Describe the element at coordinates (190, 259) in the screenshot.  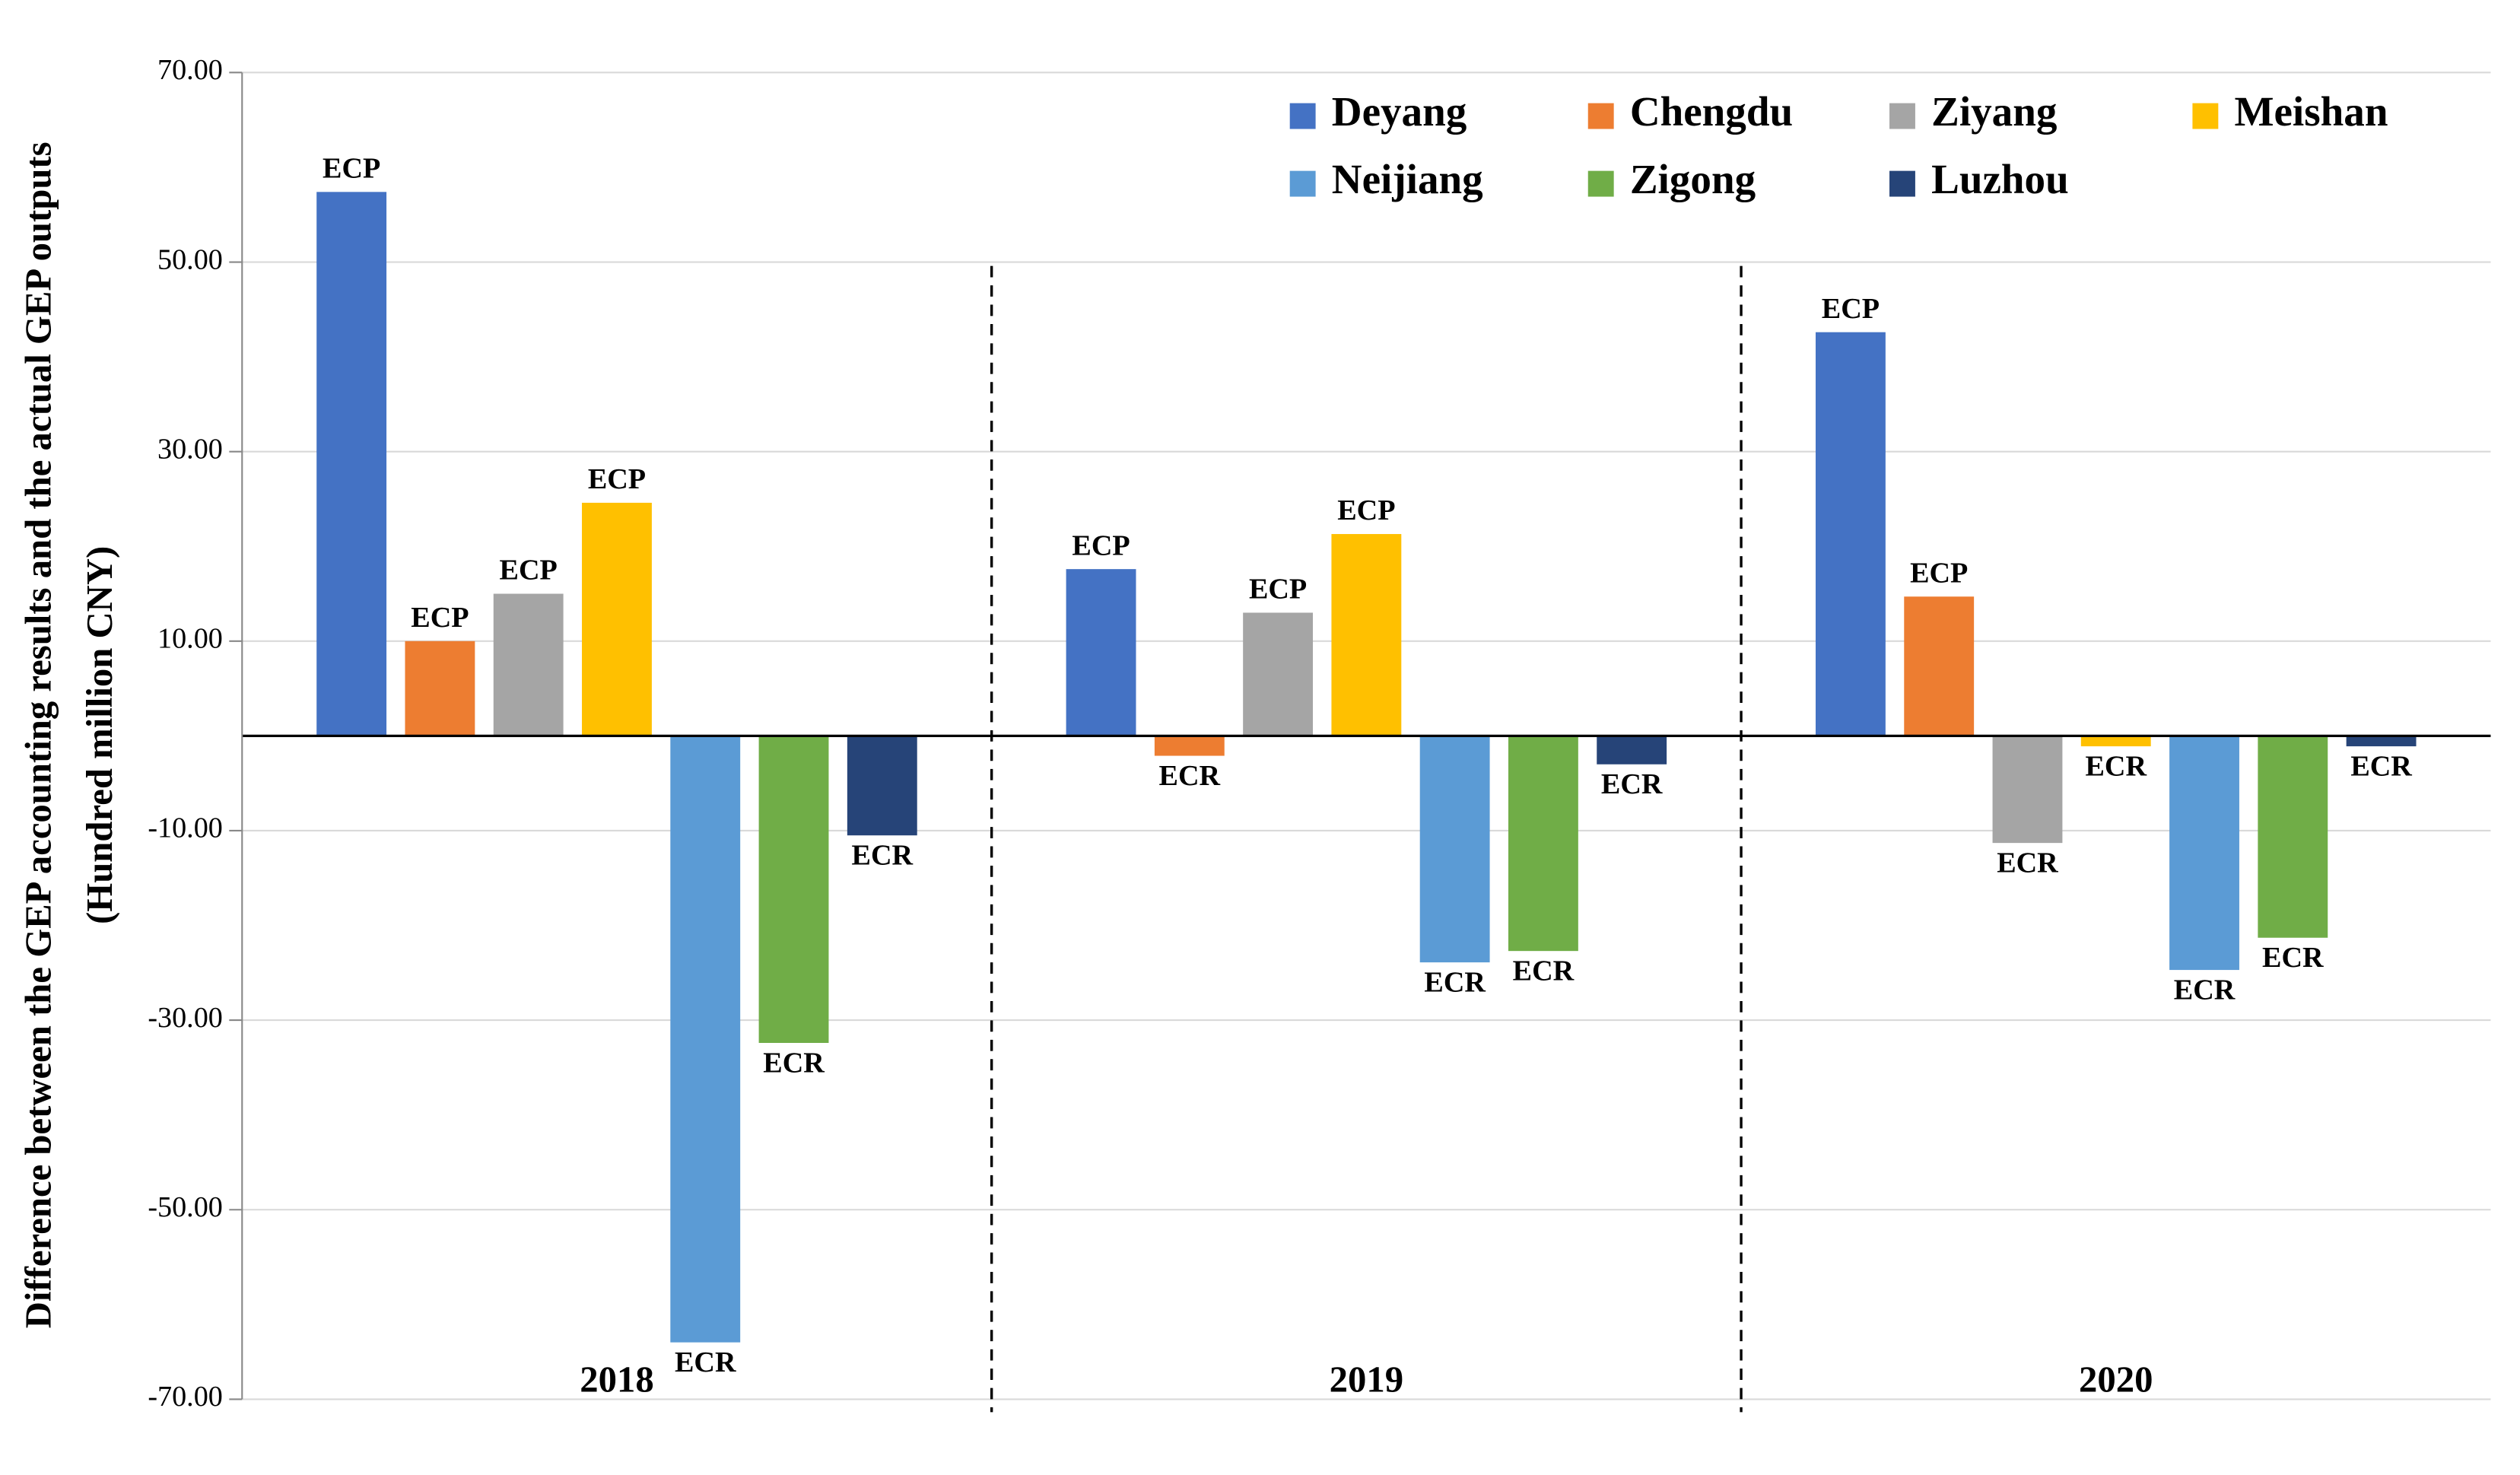
I see `y-tick-label: 50.00` at that location.